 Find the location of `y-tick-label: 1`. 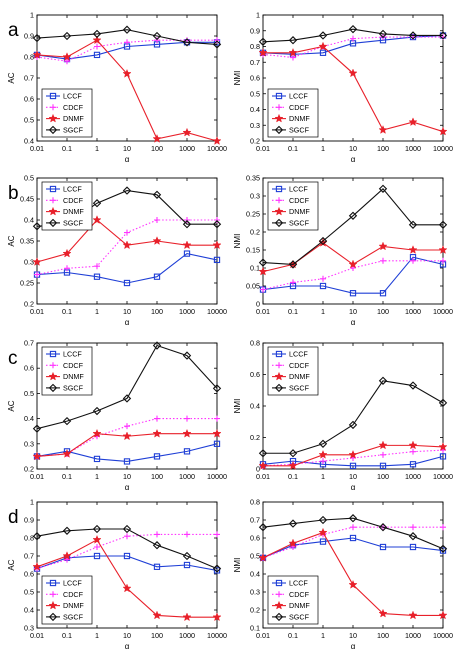

y-tick-label: 1 is located at coordinates (32, 15).